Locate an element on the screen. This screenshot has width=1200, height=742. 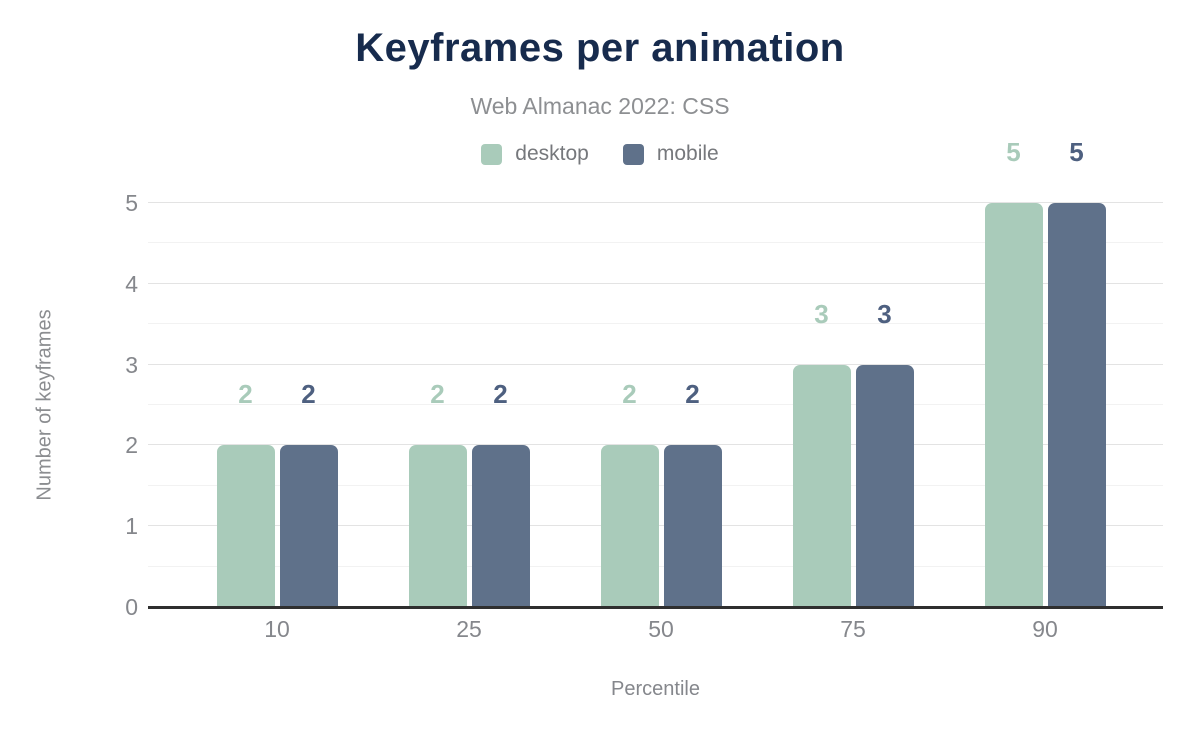
bar-desktop-p90 is located at coordinates (1013, 405).